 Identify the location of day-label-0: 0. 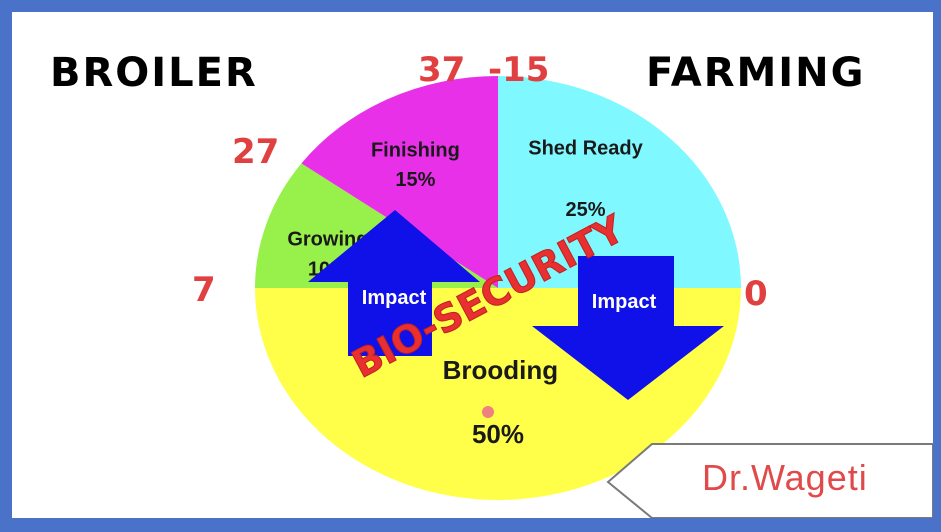
(756, 294).